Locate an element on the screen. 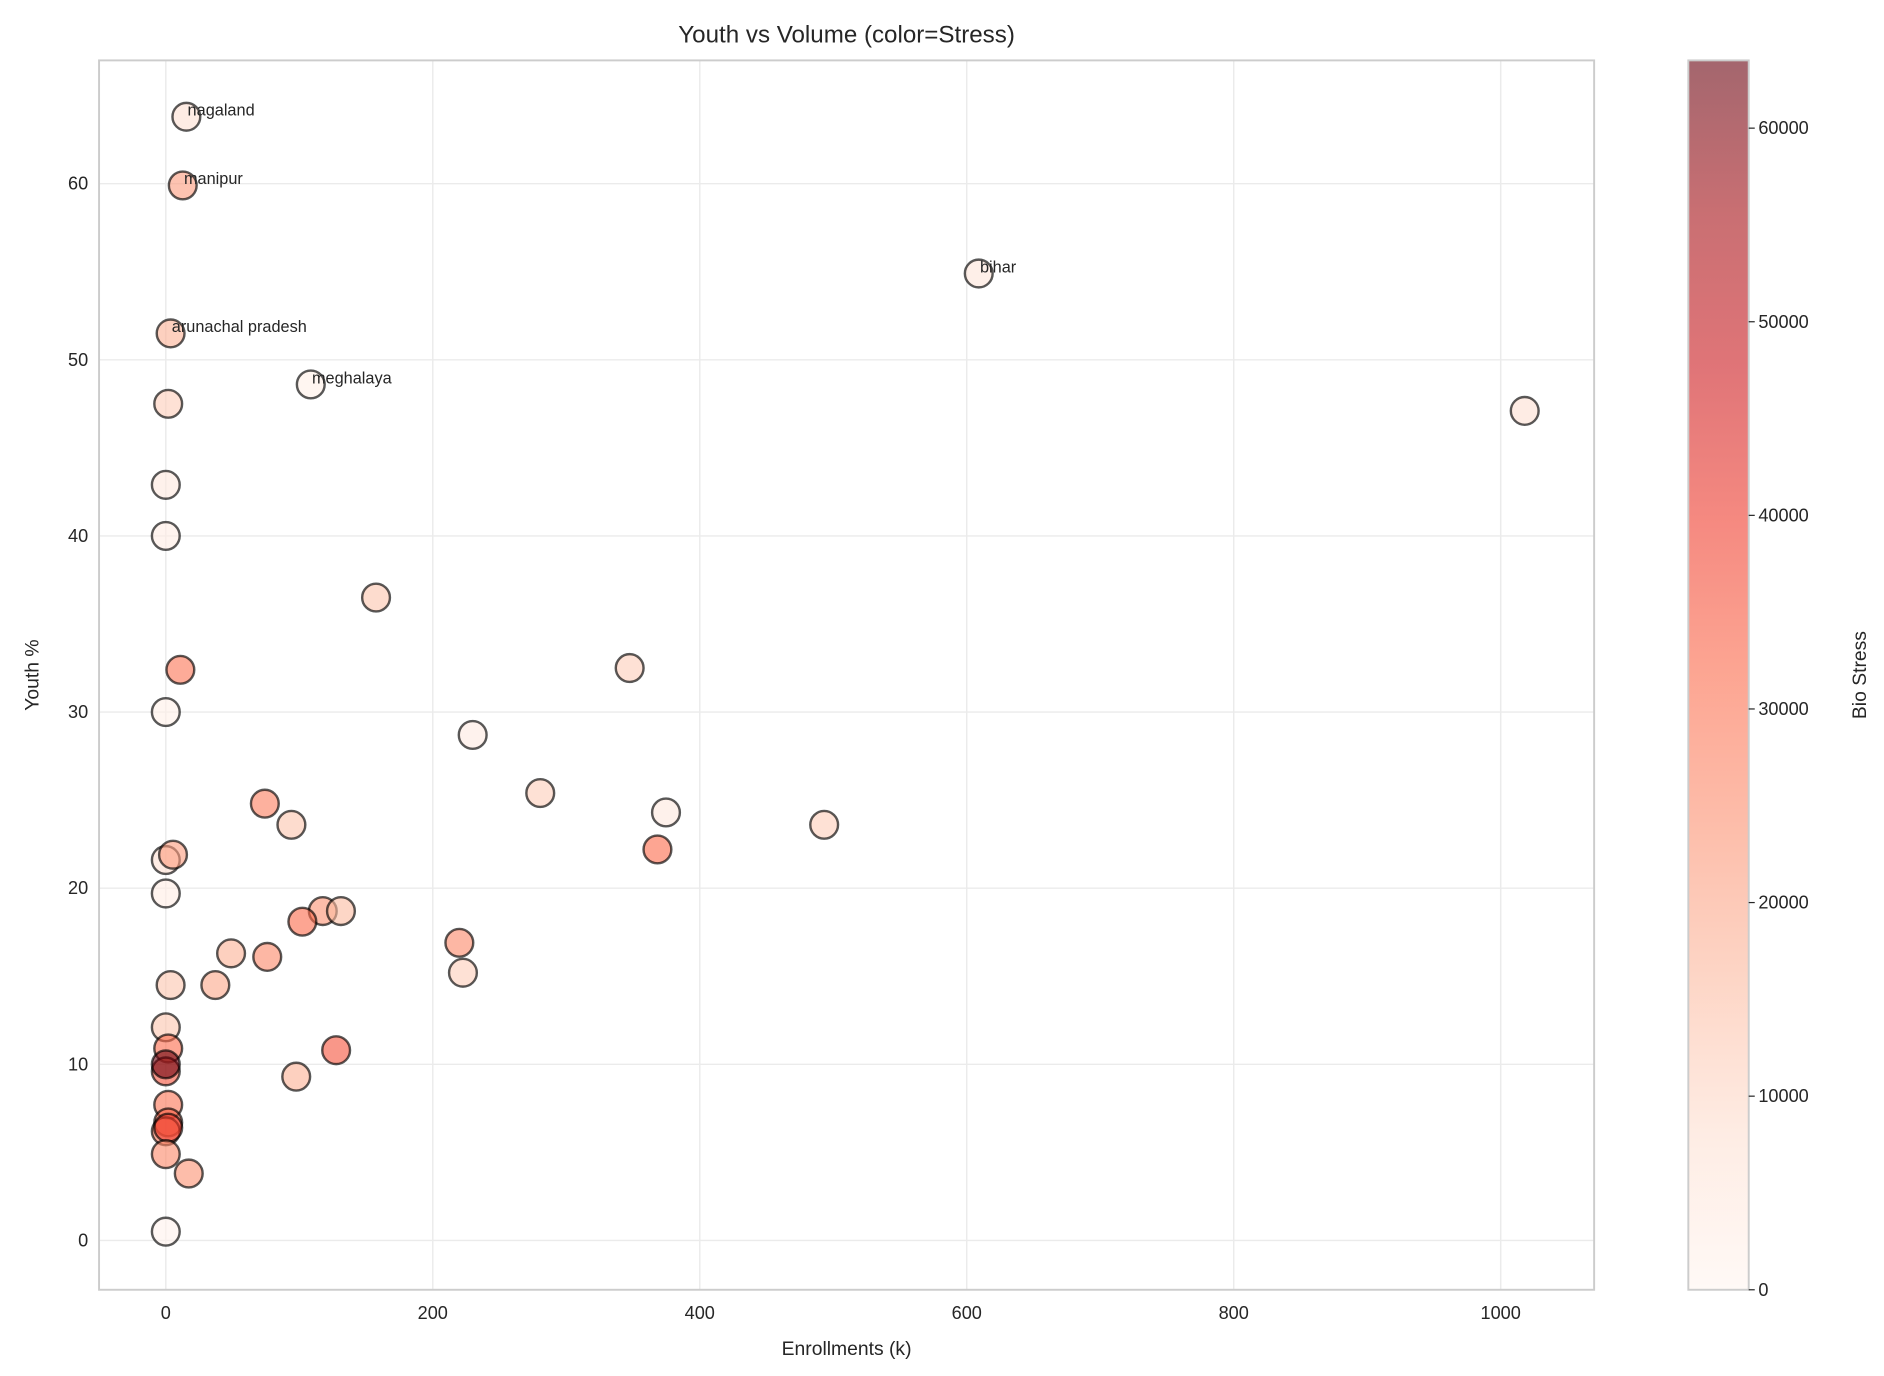  x-axis-label: Enrollments (k) is located at coordinates (847, 1349).